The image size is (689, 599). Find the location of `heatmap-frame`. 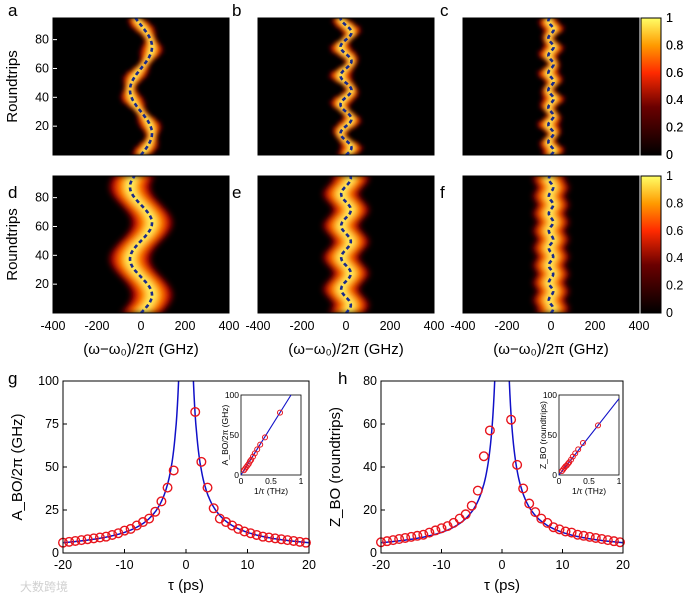

heatmap-frame is located at coordinates (551, 244).